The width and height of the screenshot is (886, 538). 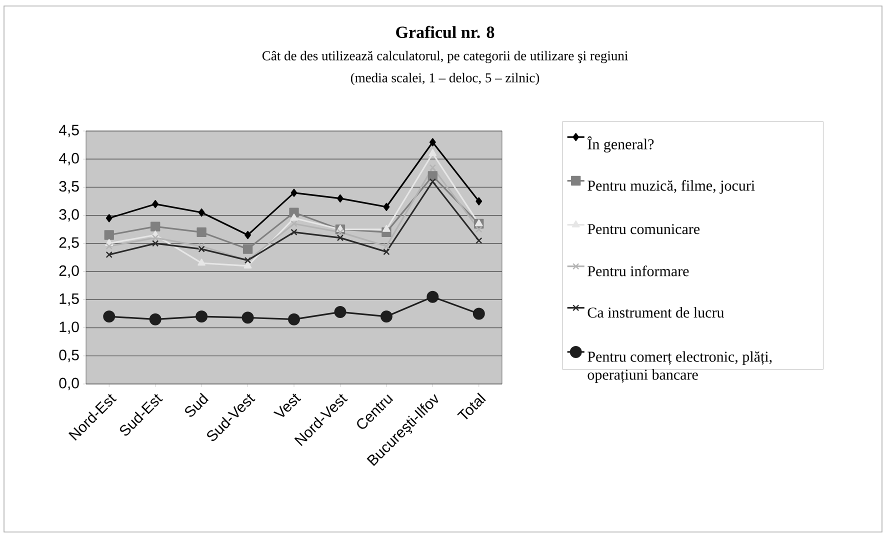 I want to click on y-tick-label: 1,0, so click(x=69, y=328).